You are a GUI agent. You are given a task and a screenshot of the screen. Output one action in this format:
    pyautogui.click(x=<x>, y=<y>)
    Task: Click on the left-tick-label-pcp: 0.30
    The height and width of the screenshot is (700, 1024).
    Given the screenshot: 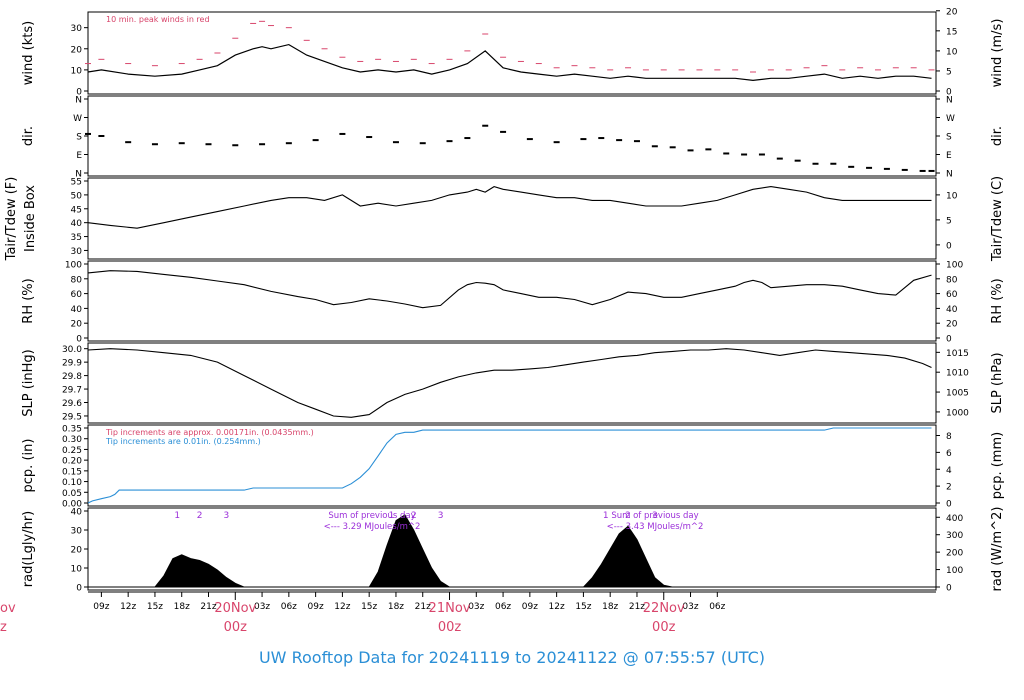 What is the action you would take?
    pyautogui.click(x=72, y=440)
    